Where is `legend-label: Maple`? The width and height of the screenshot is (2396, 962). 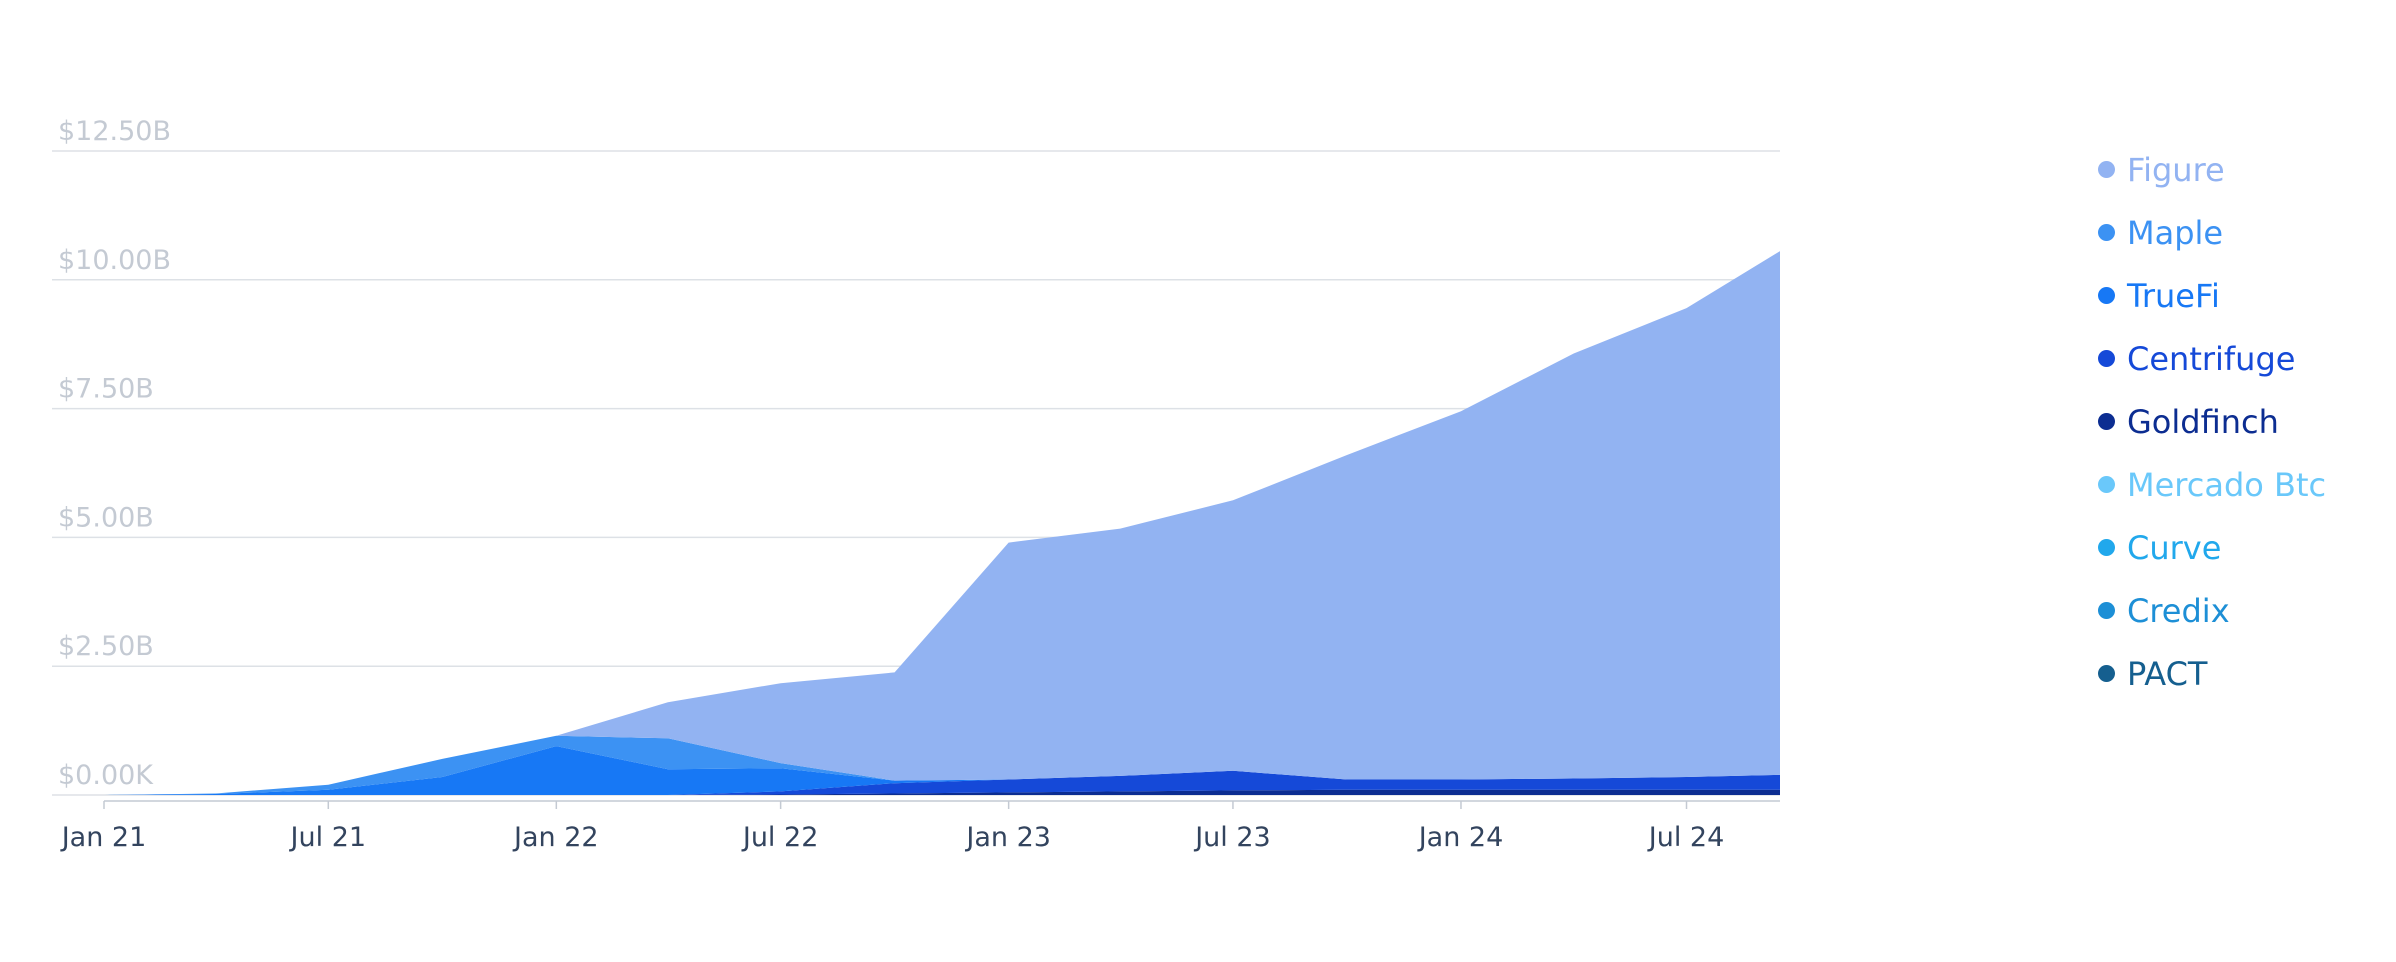
legend-label: Maple is located at coordinates (2175, 232).